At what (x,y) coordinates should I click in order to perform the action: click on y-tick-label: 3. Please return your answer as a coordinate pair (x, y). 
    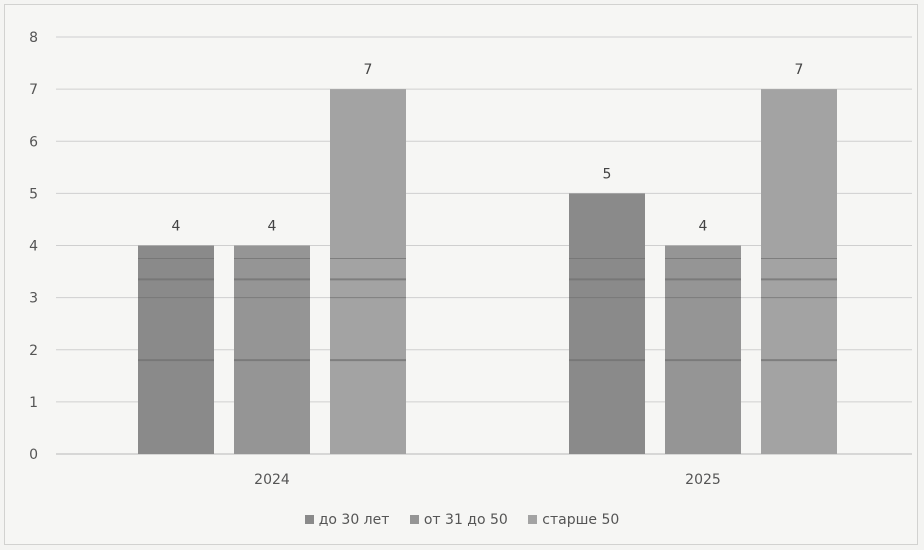
    Looking at the image, I should click on (33, 299).